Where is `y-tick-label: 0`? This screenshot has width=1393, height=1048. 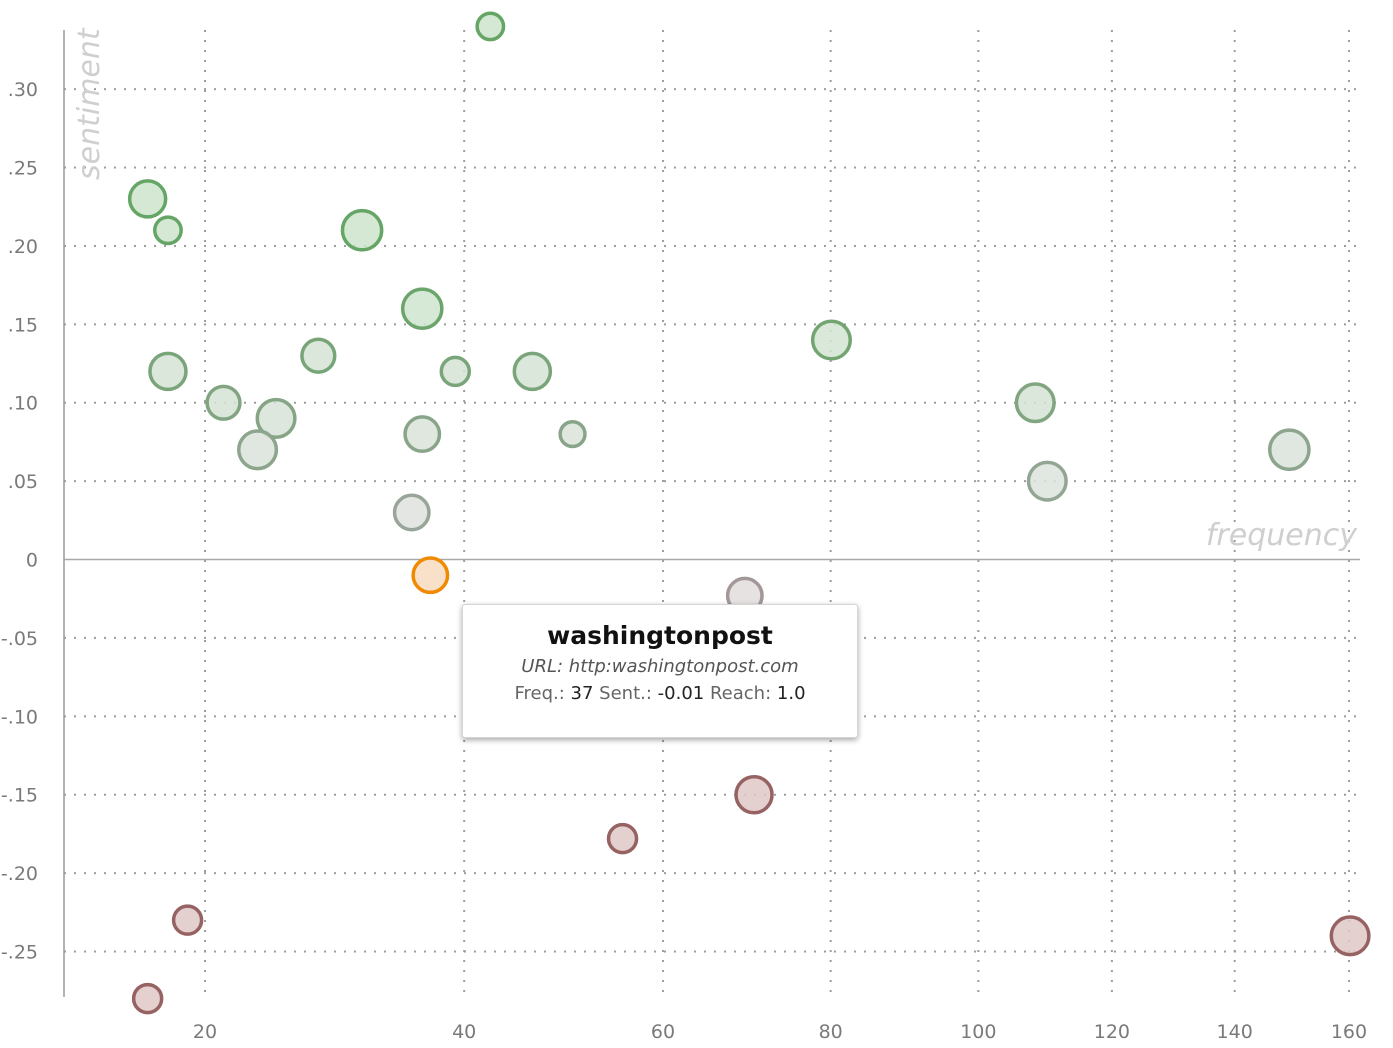 y-tick-label: 0 is located at coordinates (32, 561).